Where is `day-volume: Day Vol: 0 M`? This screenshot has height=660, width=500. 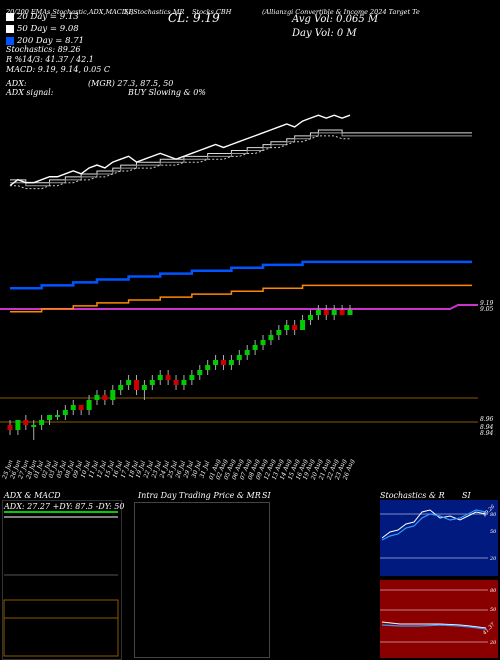
day-volume: Day Vol: 0 M is located at coordinates (324, 33).